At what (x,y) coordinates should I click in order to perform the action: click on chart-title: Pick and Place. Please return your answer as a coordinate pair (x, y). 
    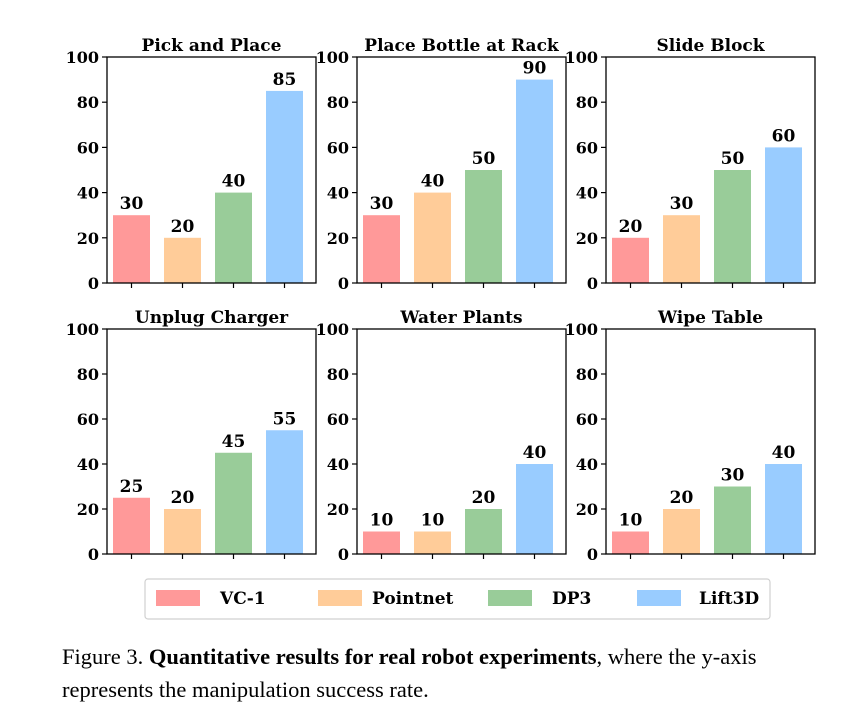
    Looking at the image, I should click on (212, 46).